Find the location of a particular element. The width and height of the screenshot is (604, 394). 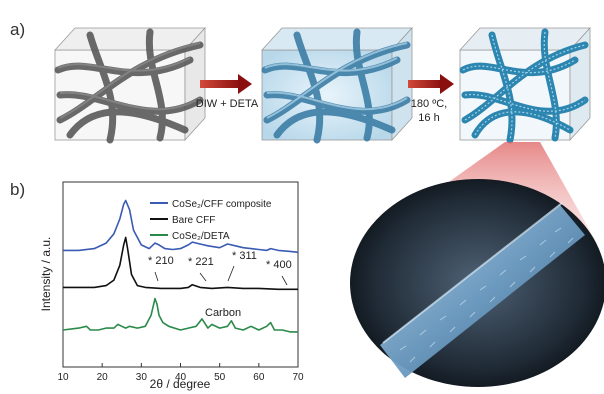

legend: CoSe₂/CFF composite Bare CFF CoSe₂/DETA is located at coordinates (211, 220).